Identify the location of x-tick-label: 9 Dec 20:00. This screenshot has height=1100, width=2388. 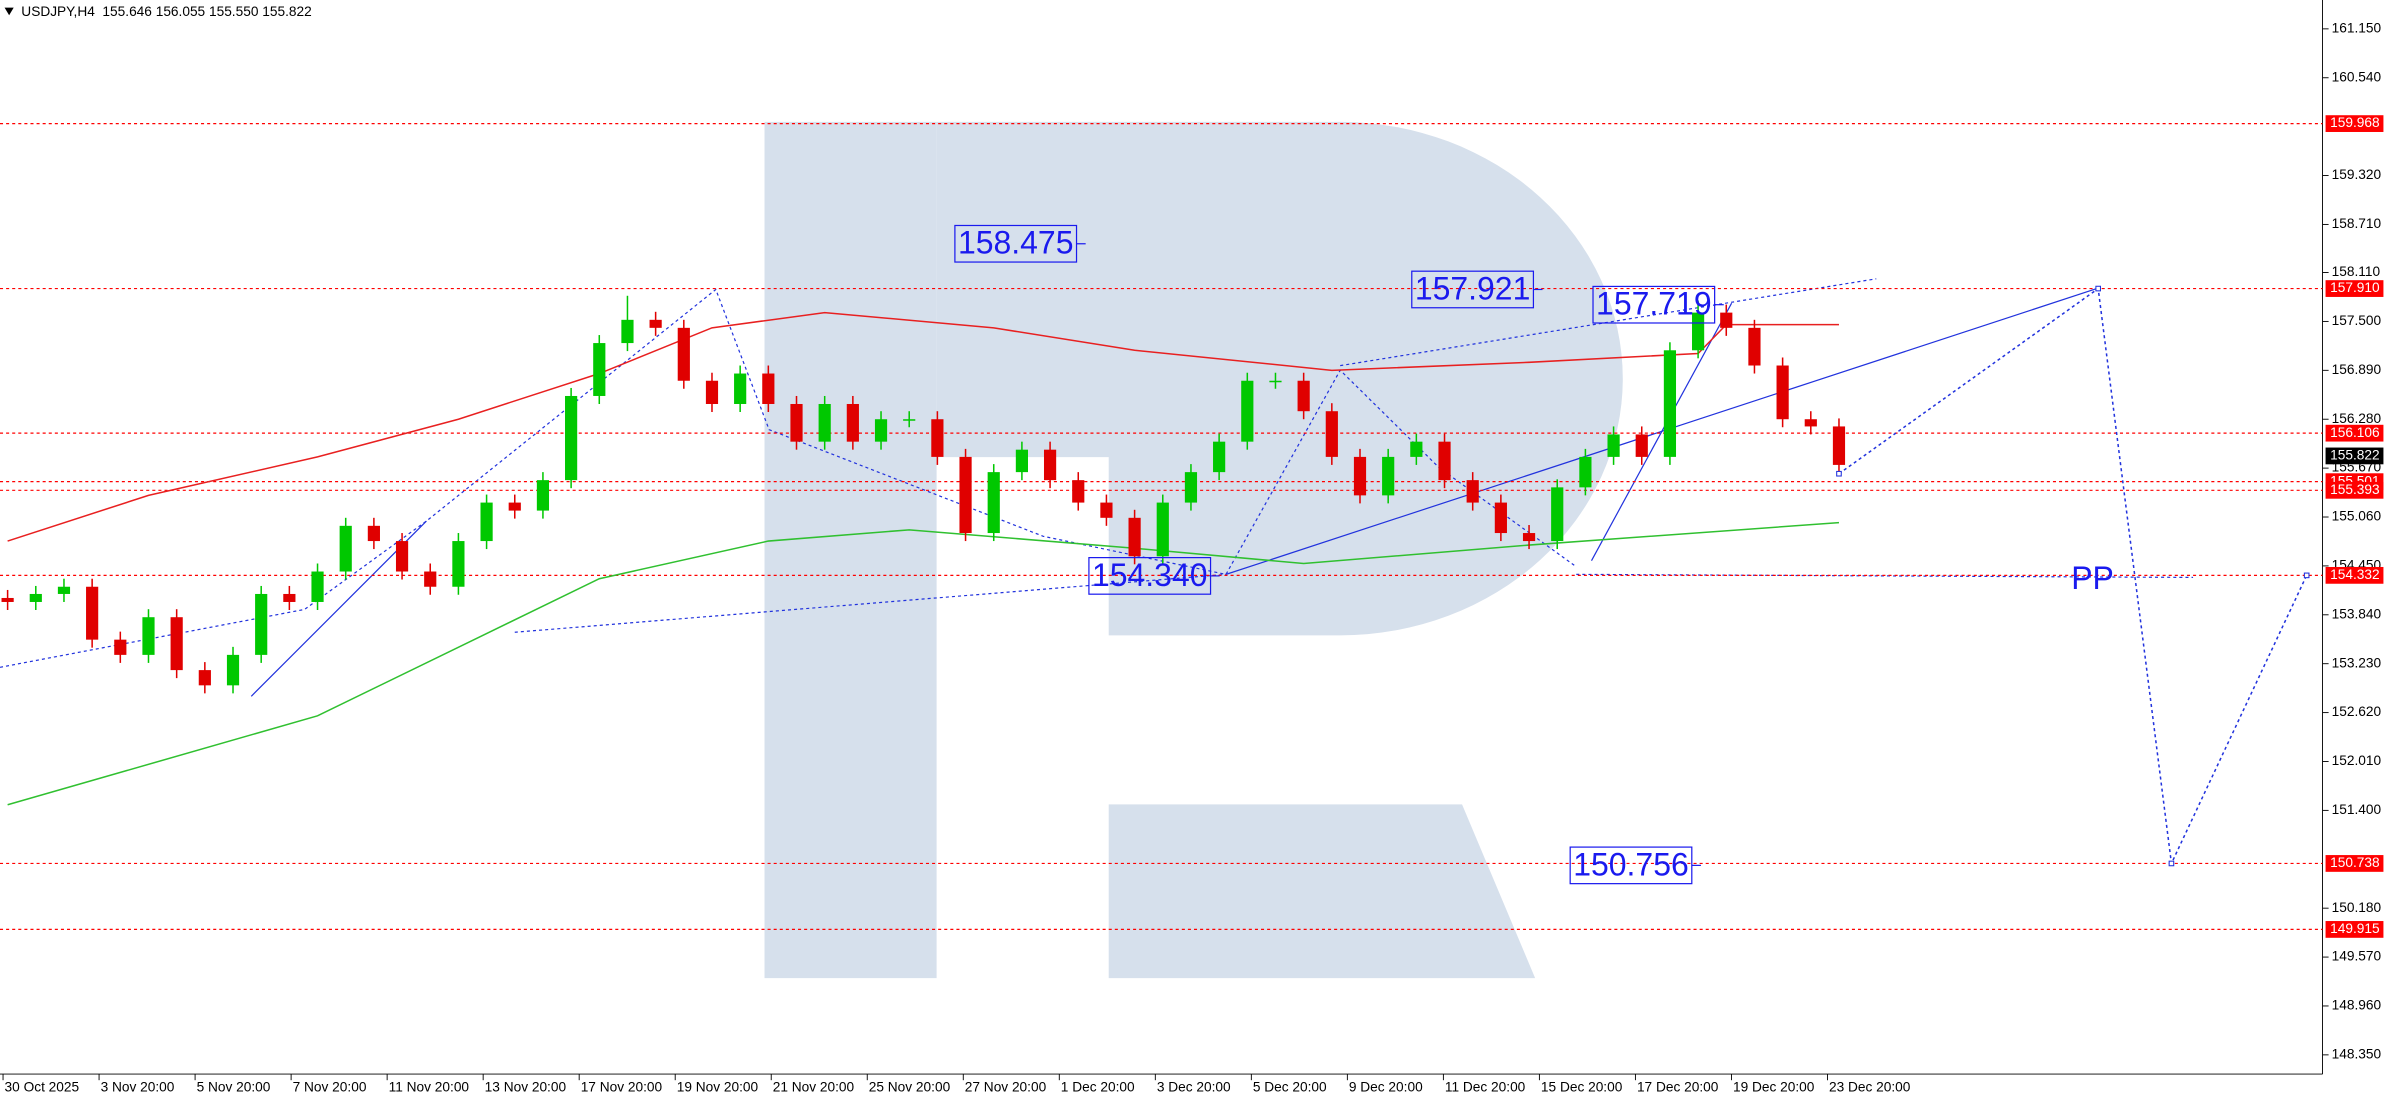
(1386, 1086).